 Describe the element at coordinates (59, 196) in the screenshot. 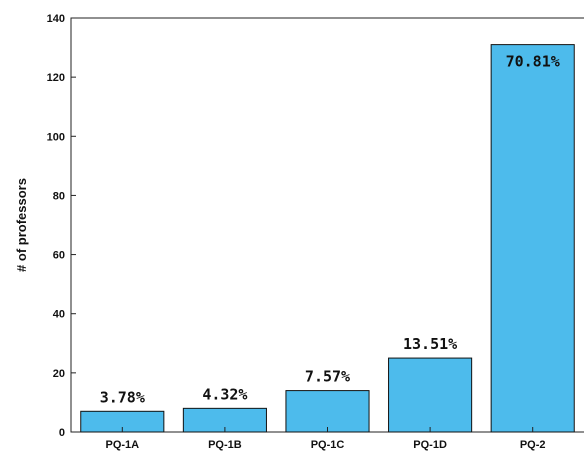

I see `y-tick-label: 80` at that location.